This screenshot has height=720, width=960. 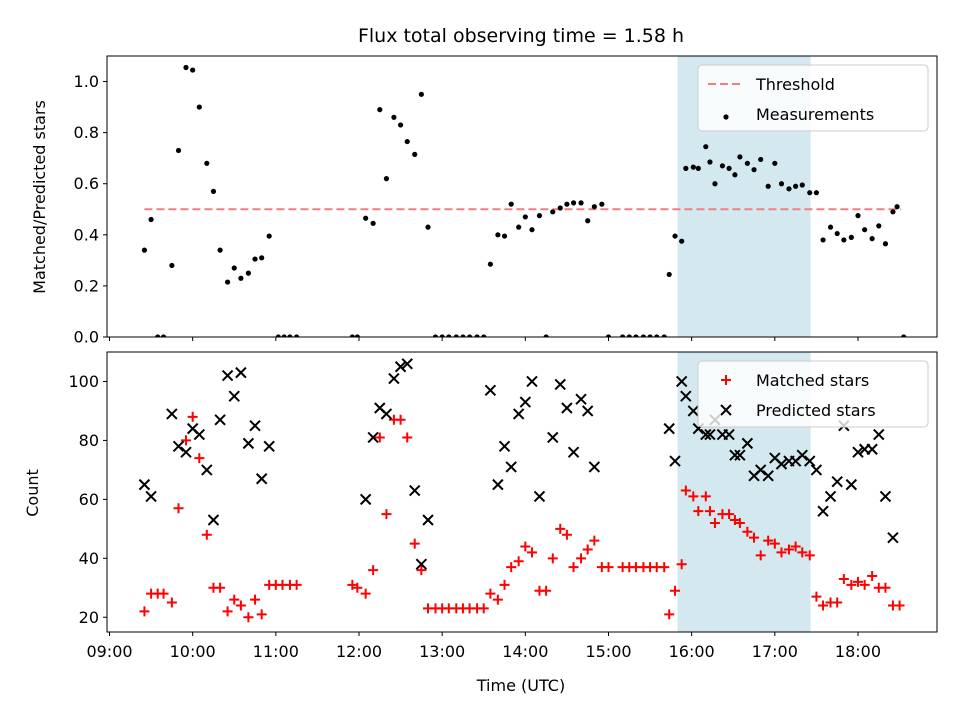 I want to click on legend-label: Measurements, so click(x=815, y=114).